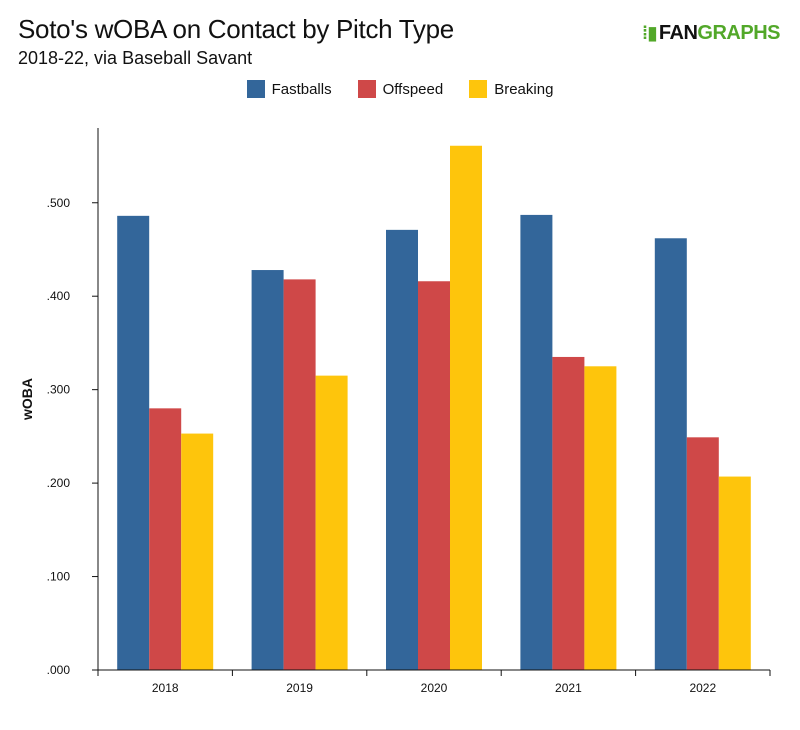 This screenshot has height=730, width=800. I want to click on legend-swatch-offspeed, so click(366, 89).